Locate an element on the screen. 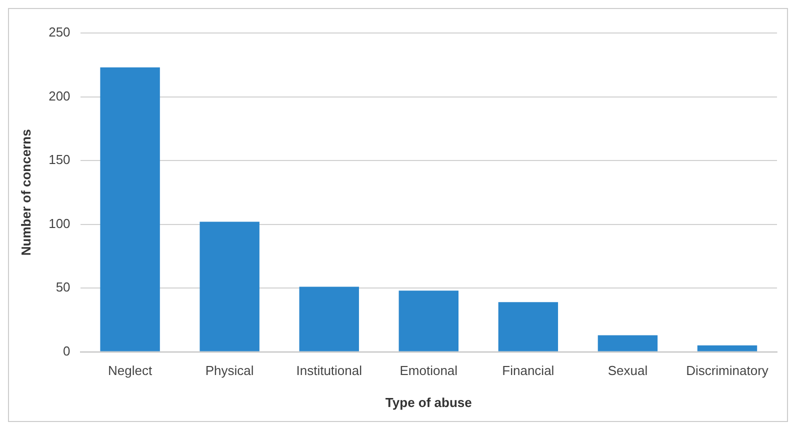 This screenshot has width=796, height=430. x-tick-label: Sexual is located at coordinates (628, 370).